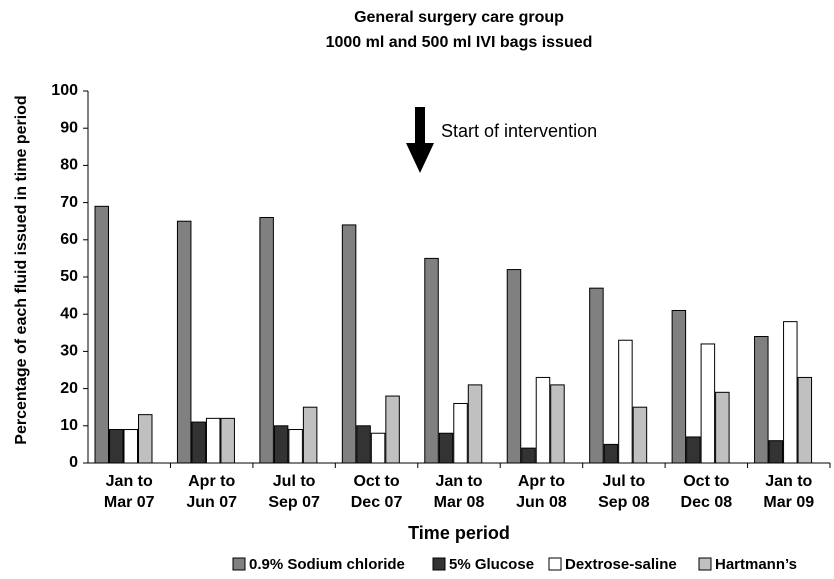 The height and width of the screenshot is (579, 834). I want to click on x-tick-label: Mar 08, so click(459, 502).